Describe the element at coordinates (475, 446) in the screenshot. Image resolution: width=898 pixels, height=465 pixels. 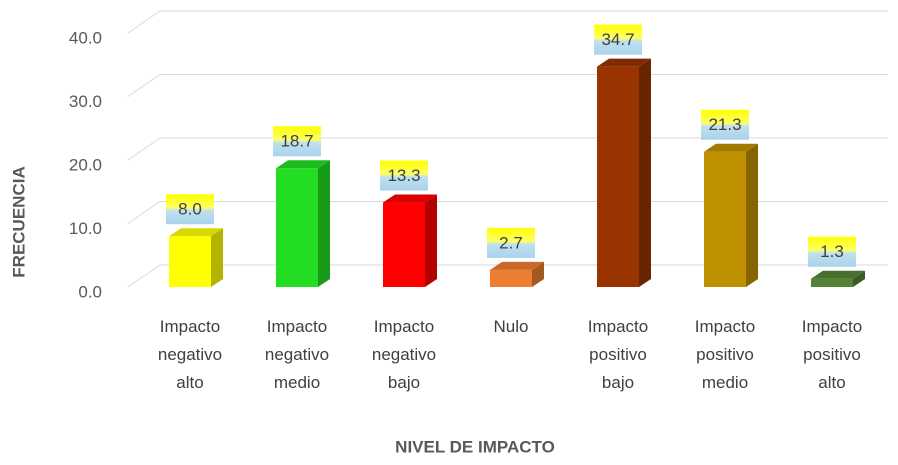
I see `x-axis-title: NIVEL DE IMPACTO` at that location.